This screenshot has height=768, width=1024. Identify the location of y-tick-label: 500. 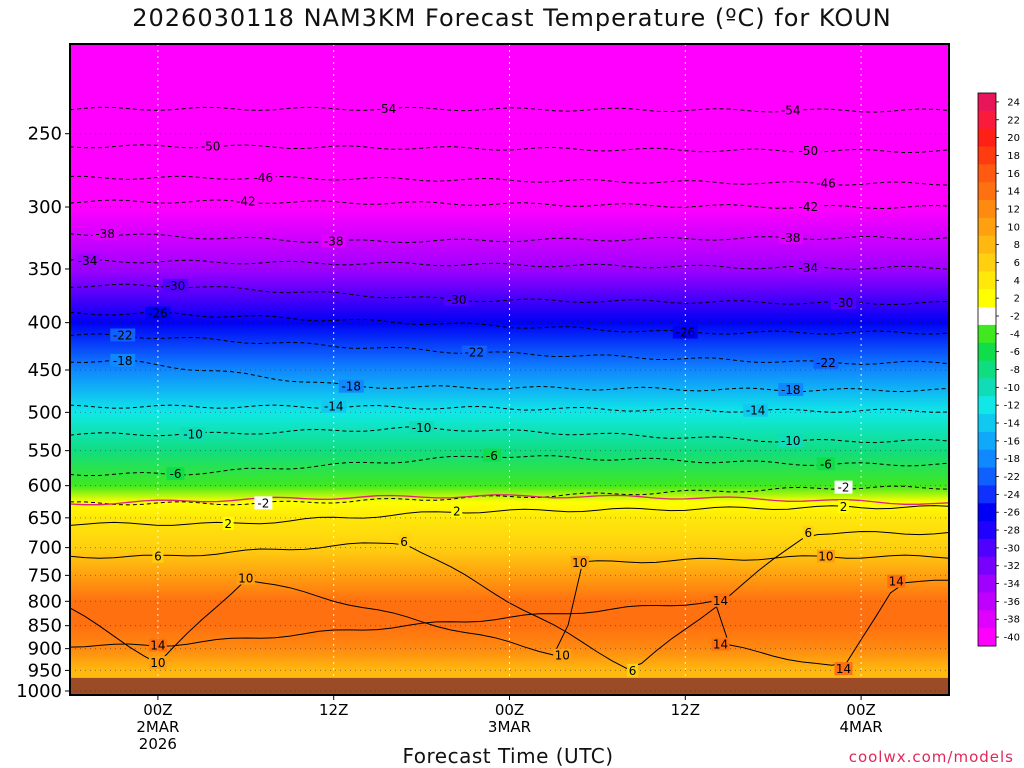
(45, 412).